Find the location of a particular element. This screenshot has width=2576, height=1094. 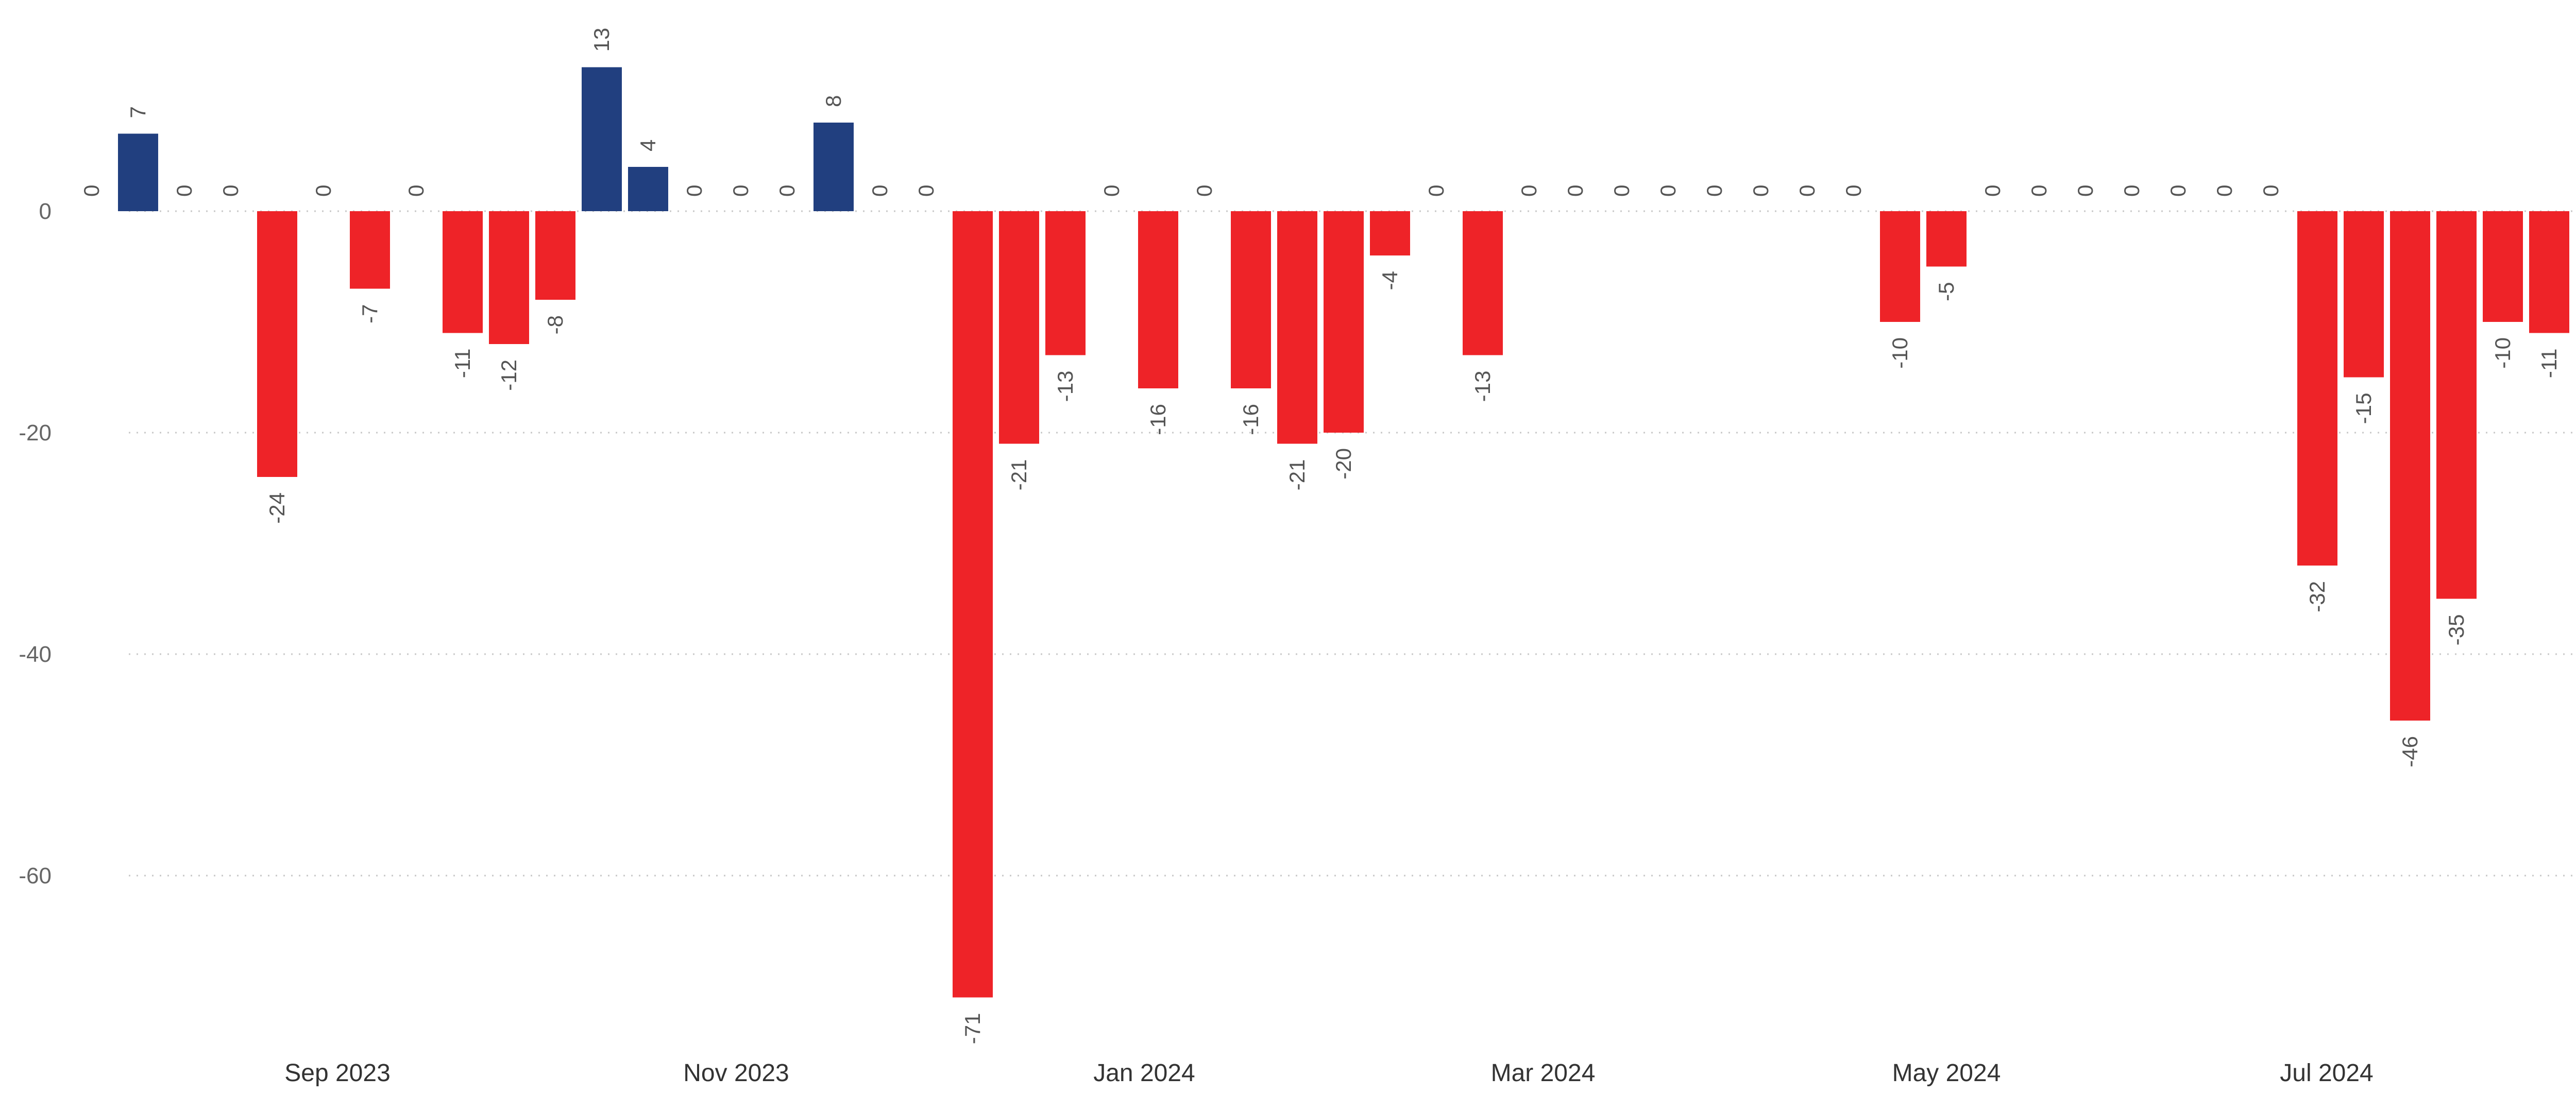

data-label: -12 is located at coordinates (509, 375).